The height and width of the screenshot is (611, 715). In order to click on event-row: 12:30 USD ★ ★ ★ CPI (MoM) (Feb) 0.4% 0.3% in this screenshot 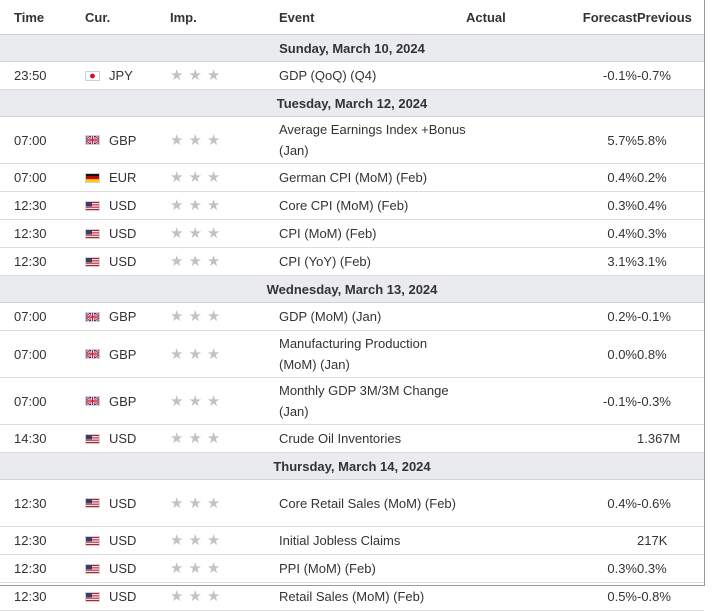, I will do `click(352, 233)`.